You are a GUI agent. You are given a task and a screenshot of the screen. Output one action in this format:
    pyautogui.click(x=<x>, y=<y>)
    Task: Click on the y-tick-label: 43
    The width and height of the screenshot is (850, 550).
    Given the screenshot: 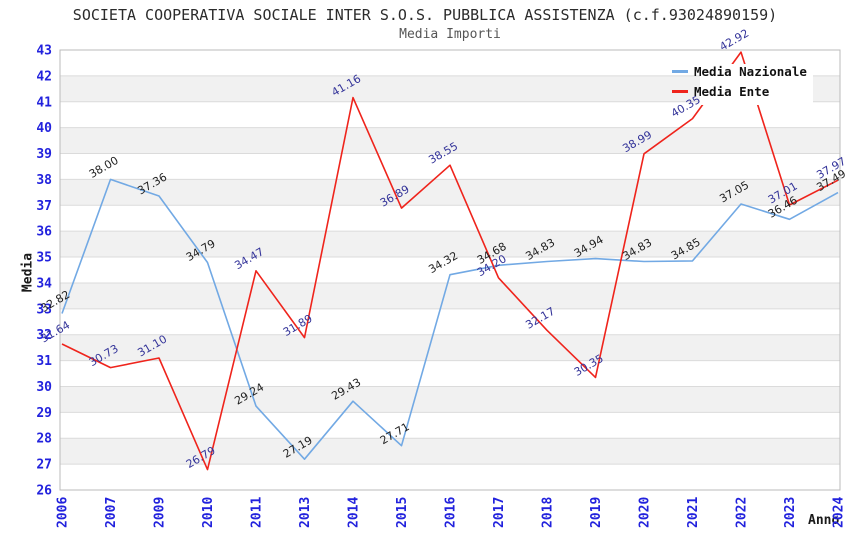 What is the action you would take?
    pyautogui.click(x=44, y=51)
    